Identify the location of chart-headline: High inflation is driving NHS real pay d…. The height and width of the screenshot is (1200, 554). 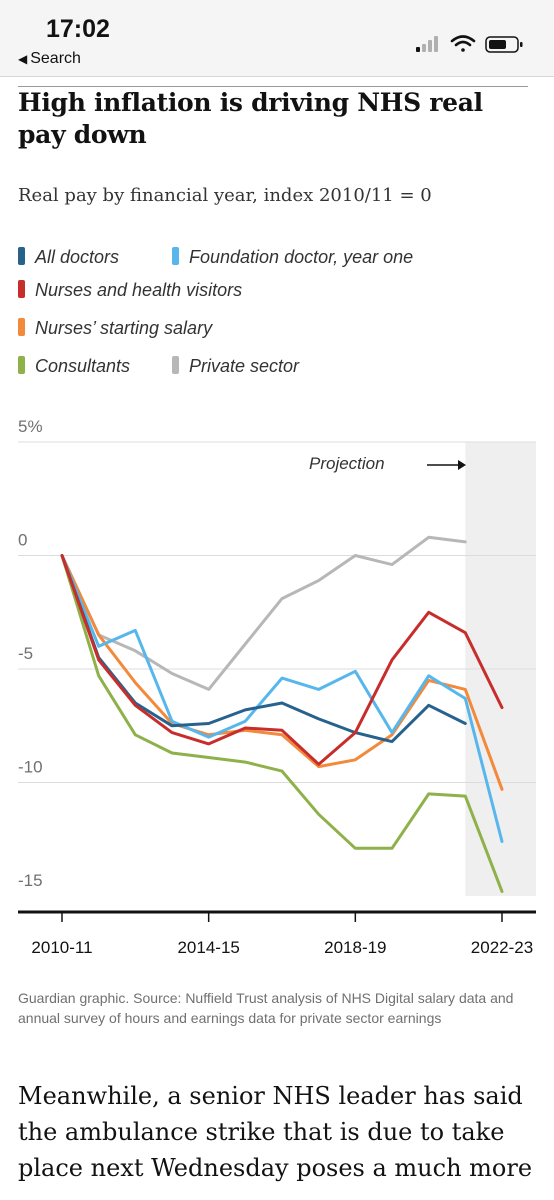
(273, 118).